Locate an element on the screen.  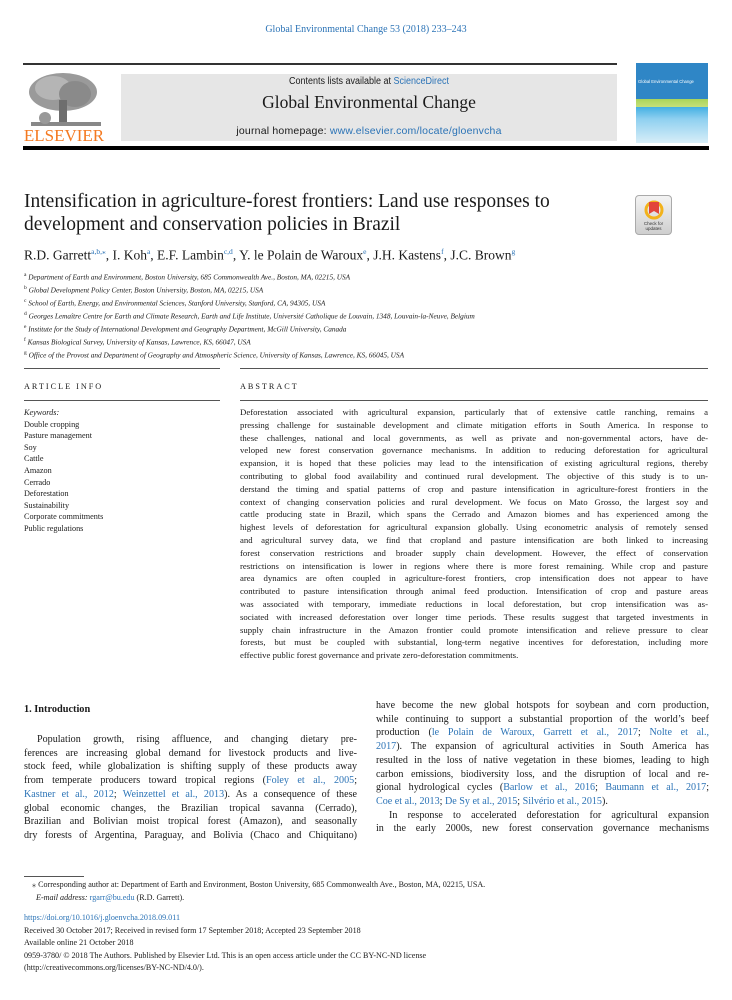
check-updates-icon is located at coordinates (653, 210).